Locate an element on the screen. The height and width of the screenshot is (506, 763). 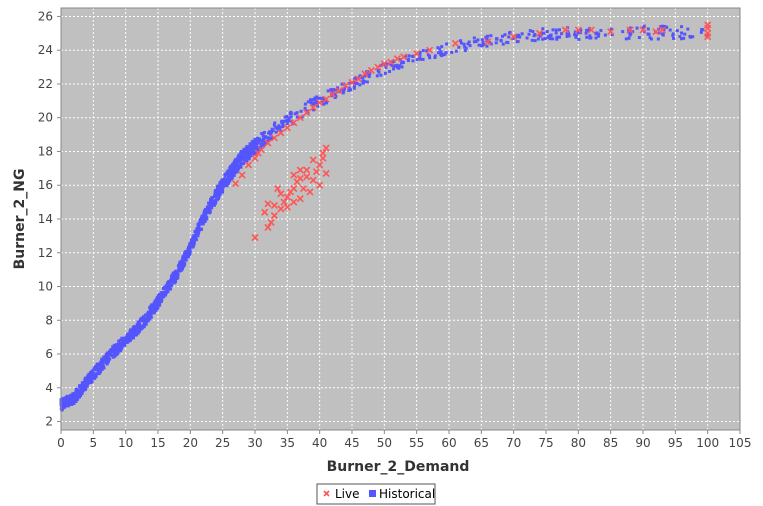
x-tick-label: 100 is located at coordinates (707, 443).